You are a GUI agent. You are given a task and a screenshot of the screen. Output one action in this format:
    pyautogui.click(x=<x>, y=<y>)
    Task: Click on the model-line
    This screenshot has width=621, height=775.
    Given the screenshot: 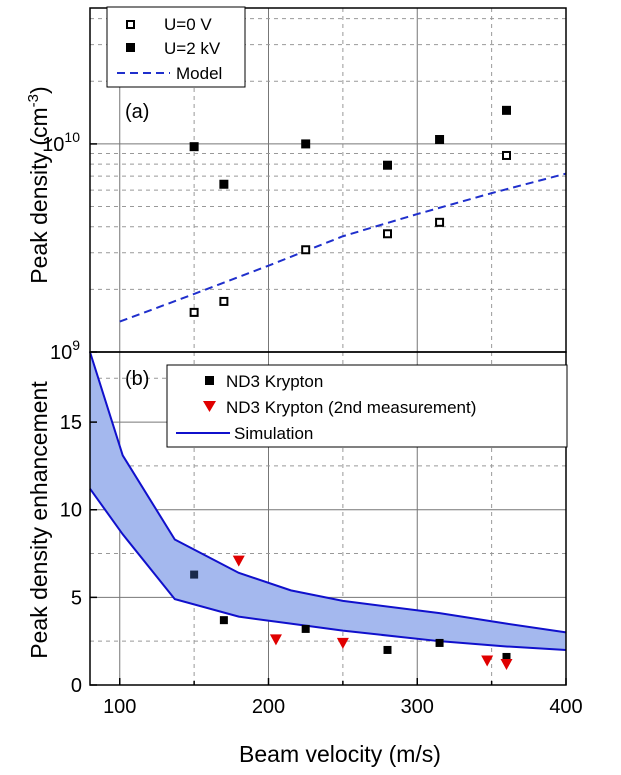 What is the action you would take?
    pyautogui.click(x=343, y=247)
    